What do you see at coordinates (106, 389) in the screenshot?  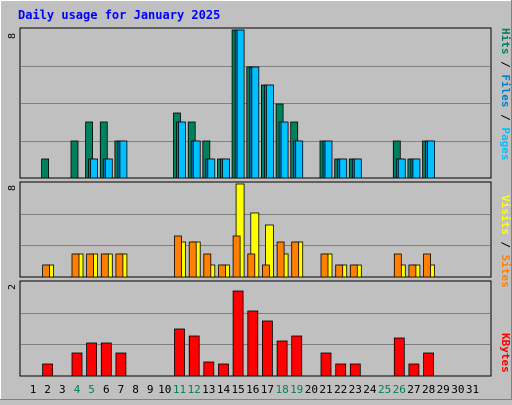 I see `day-label-6: 6` at bounding box center [106, 389].